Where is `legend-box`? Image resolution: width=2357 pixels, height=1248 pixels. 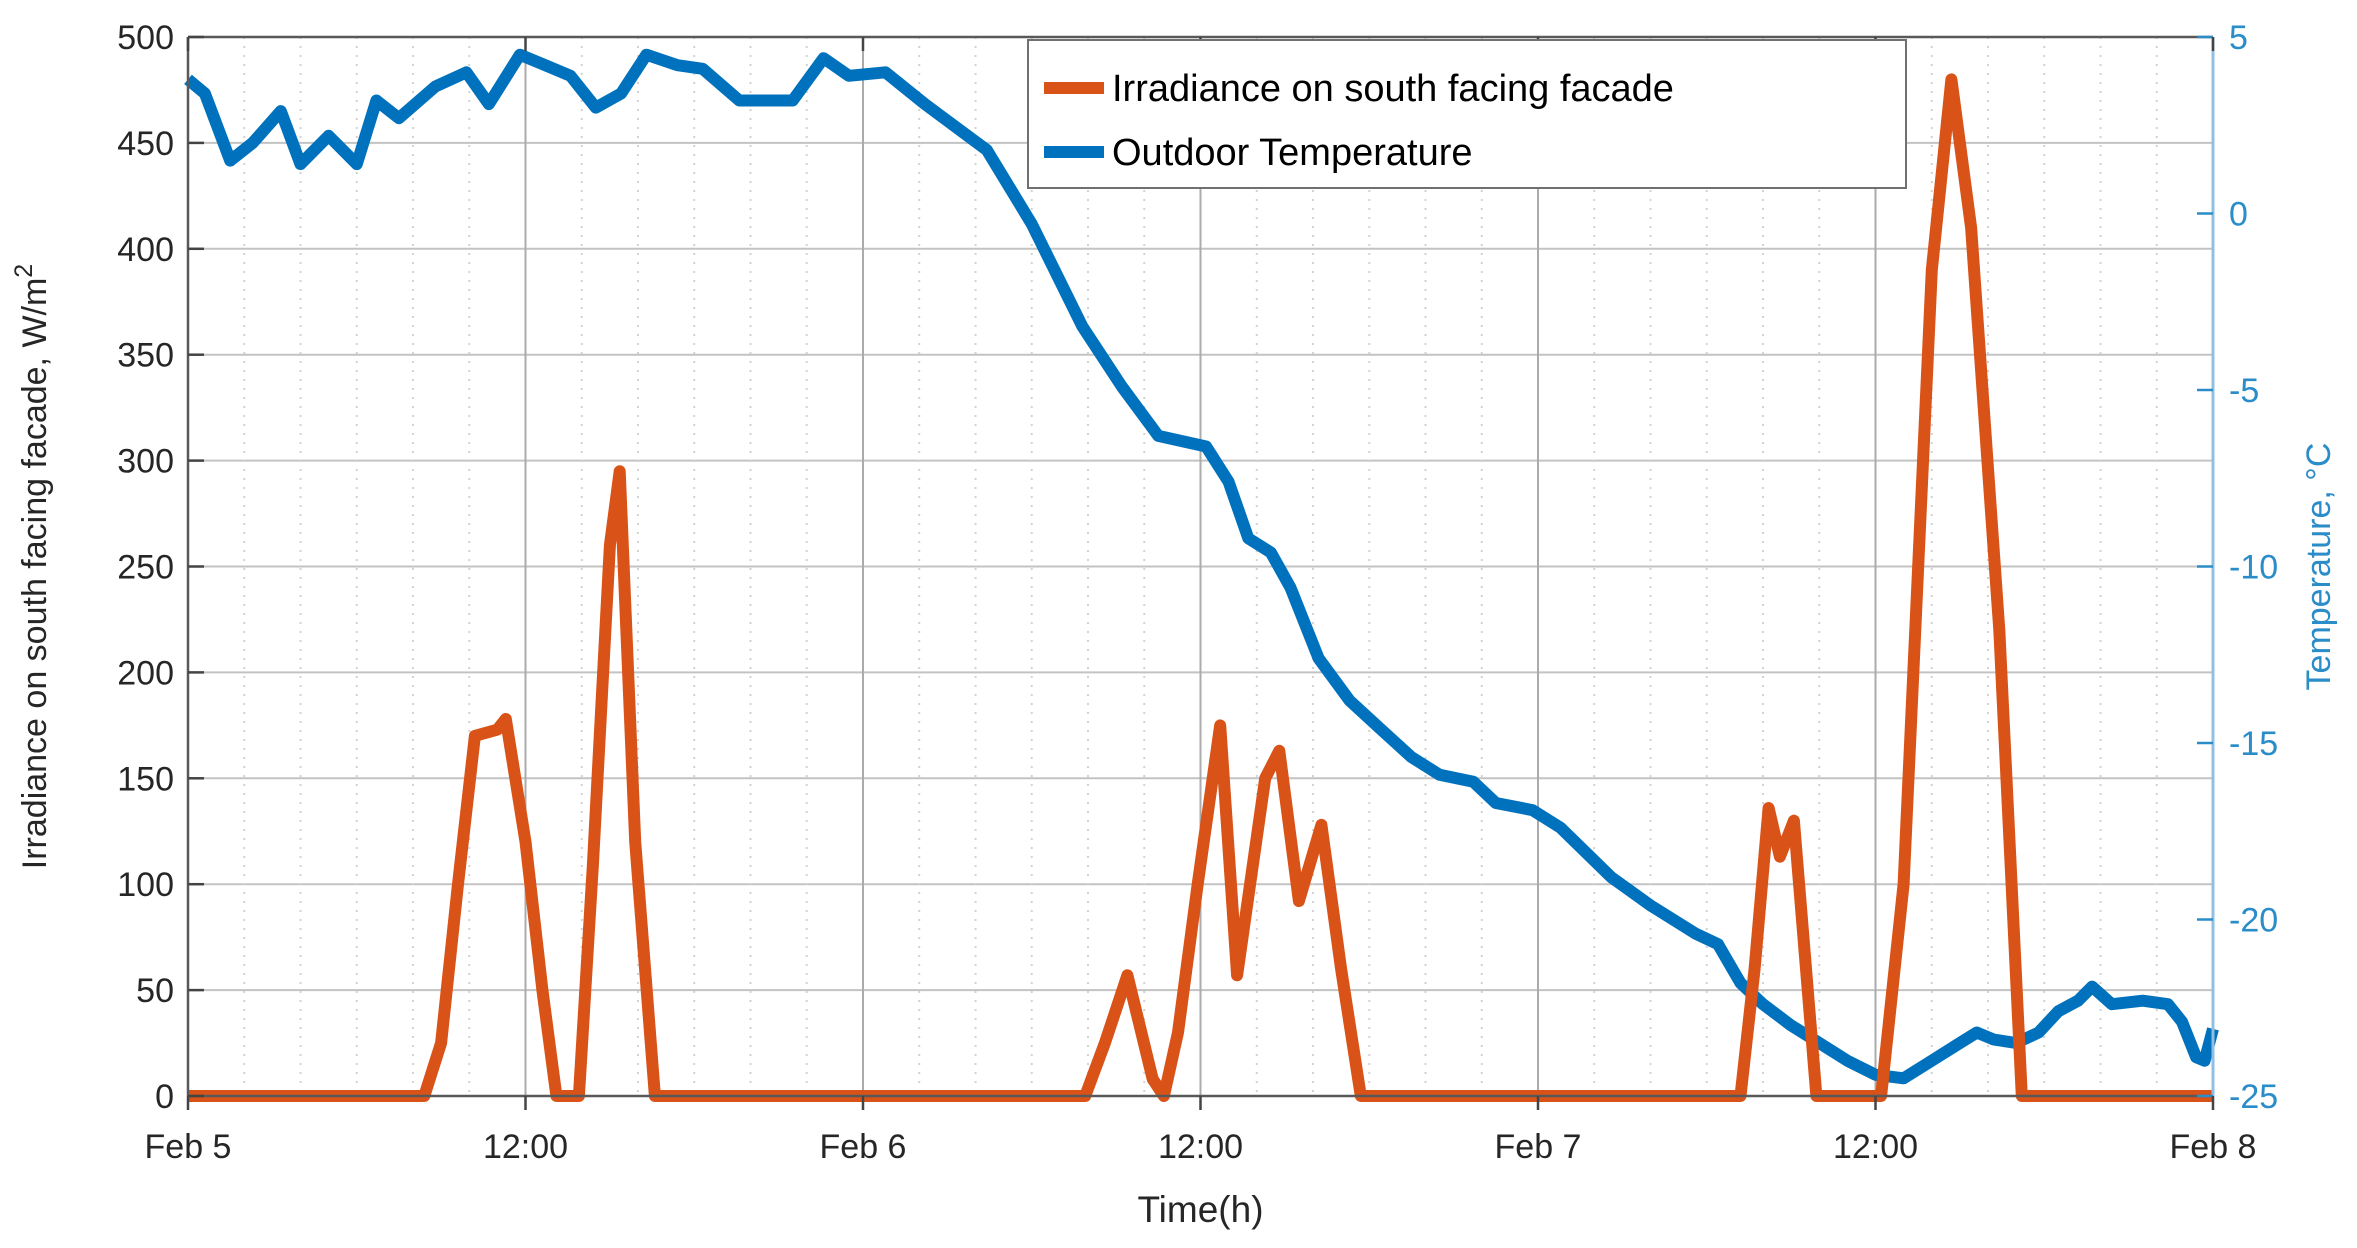 legend-box is located at coordinates (1467, 114).